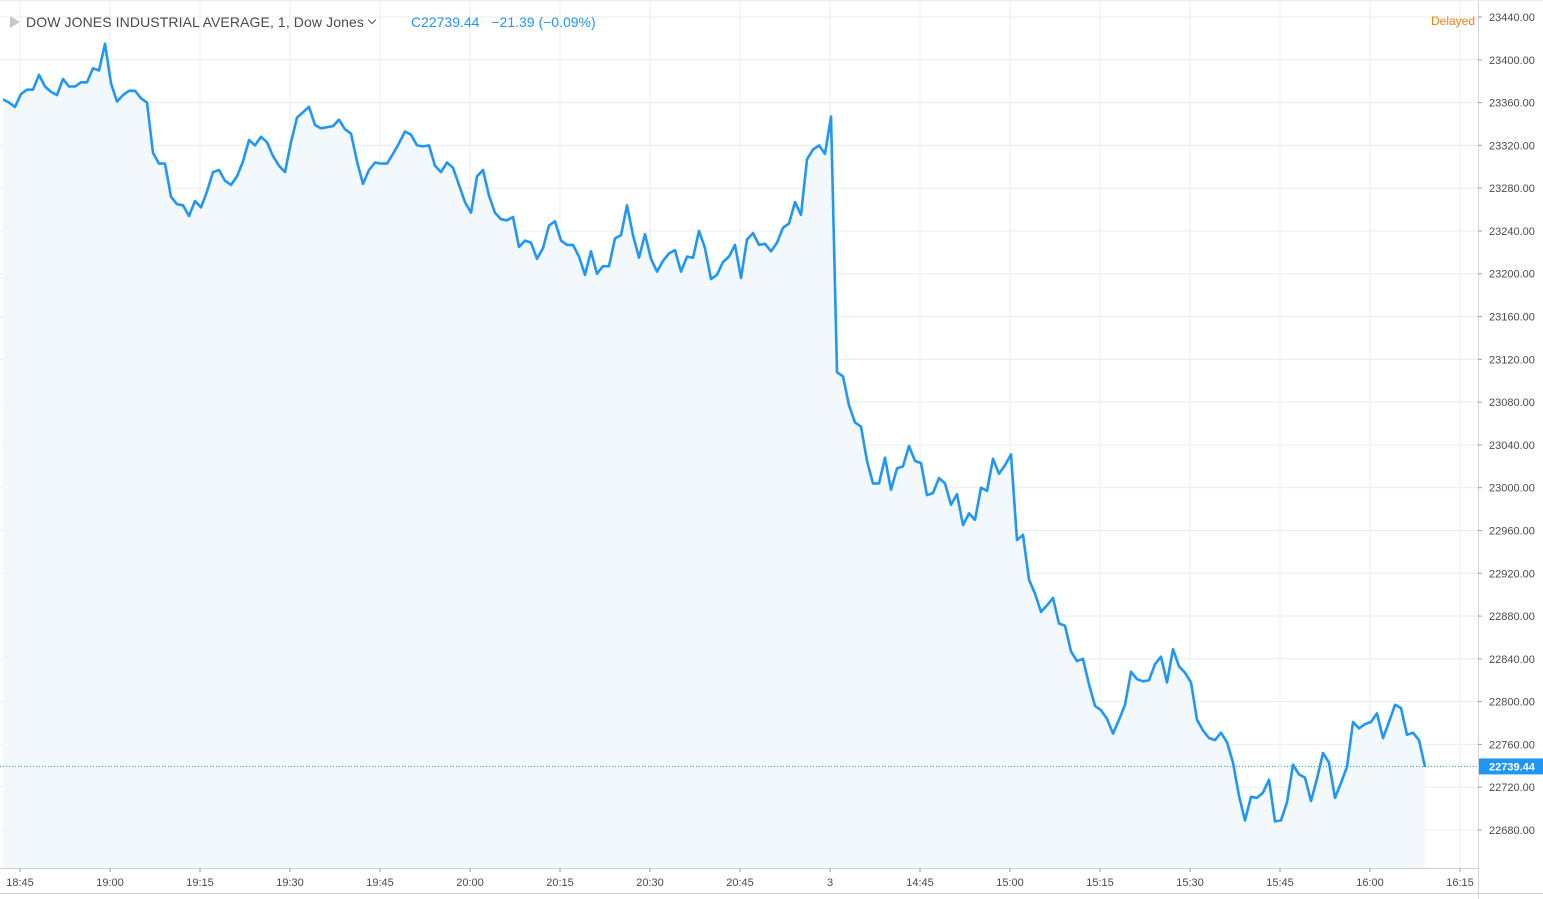  I want to click on y-tick-label: 22680.00, so click(1512, 831).